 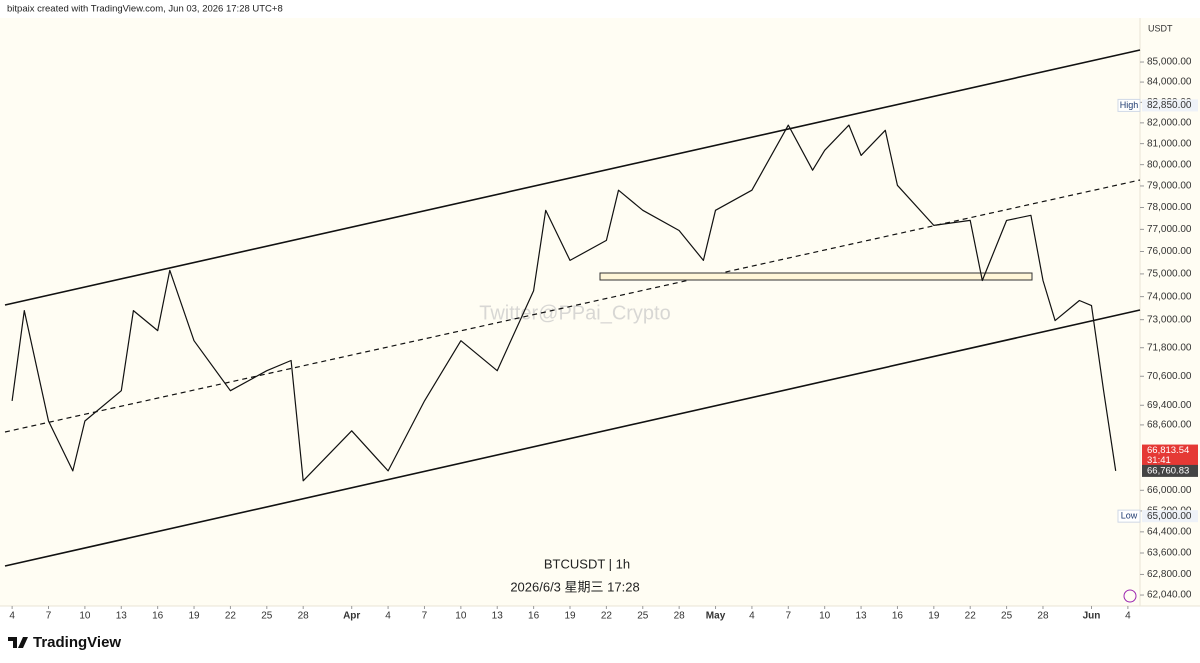 I want to click on timestamp-label: 2026/6/3 星期三 17:28, so click(x=574, y=586).